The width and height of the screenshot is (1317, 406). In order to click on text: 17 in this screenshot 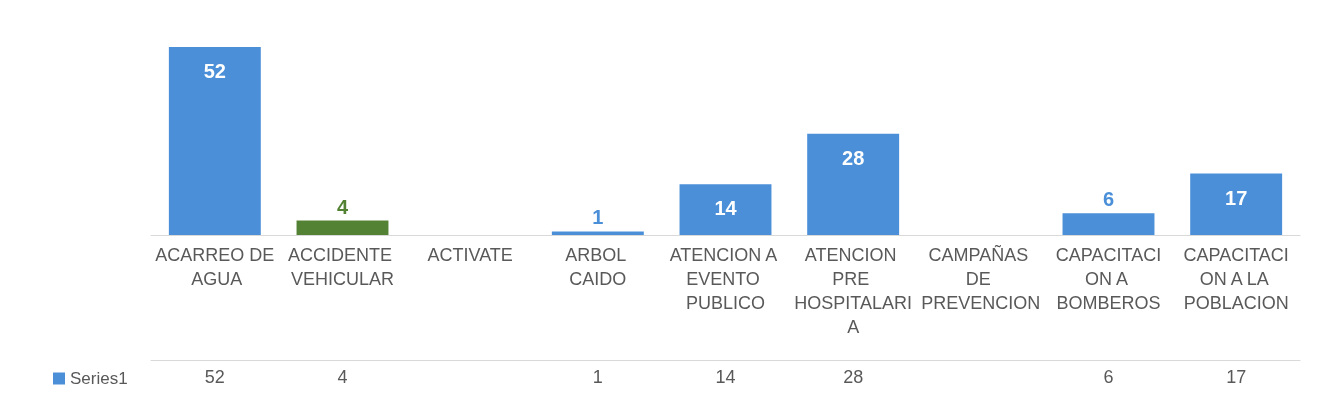, I will do `click(1236, 197)`.